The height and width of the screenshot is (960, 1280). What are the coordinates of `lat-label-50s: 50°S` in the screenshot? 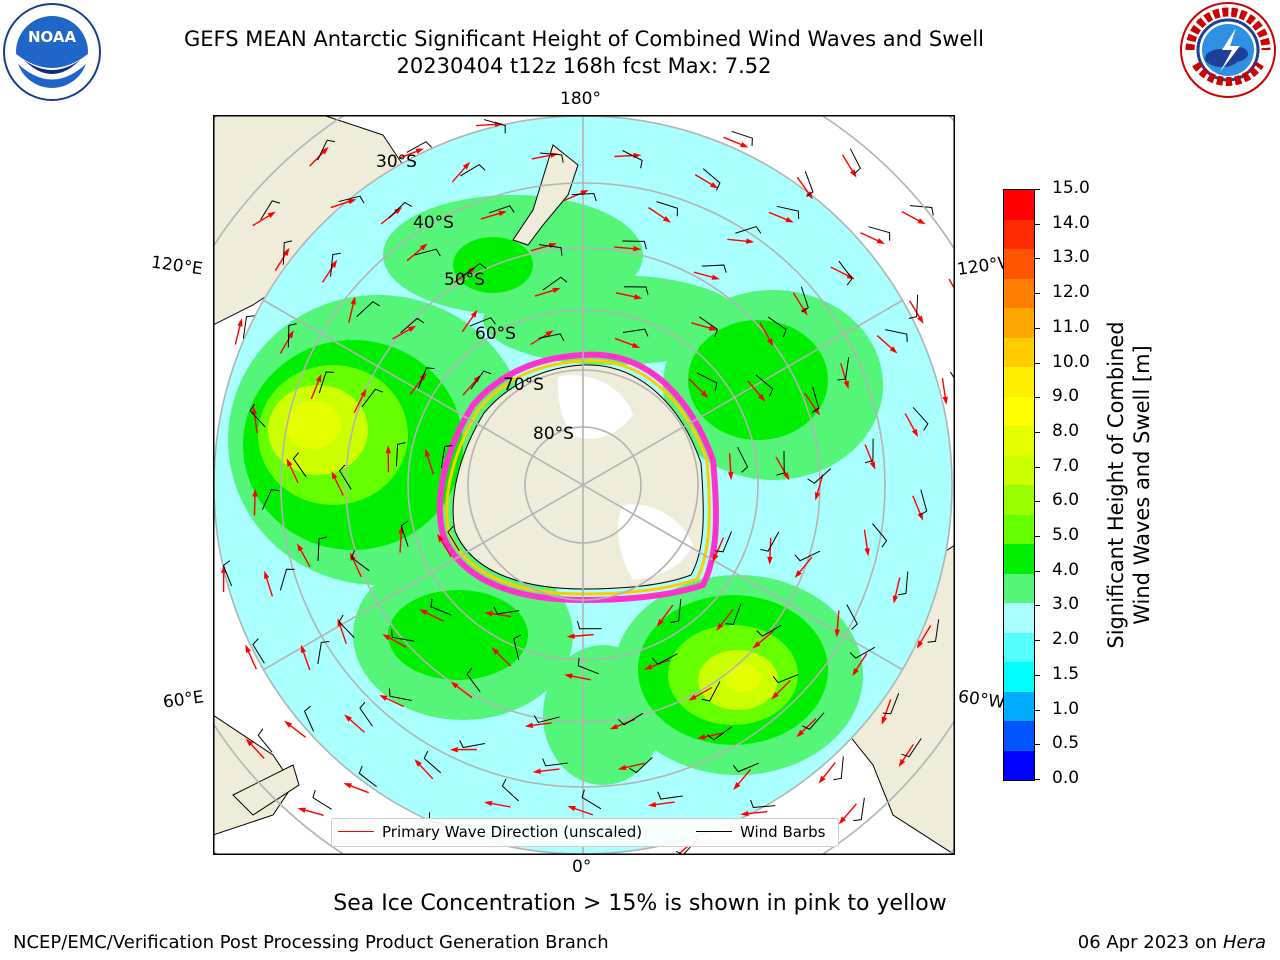 It's located at (464, 280).